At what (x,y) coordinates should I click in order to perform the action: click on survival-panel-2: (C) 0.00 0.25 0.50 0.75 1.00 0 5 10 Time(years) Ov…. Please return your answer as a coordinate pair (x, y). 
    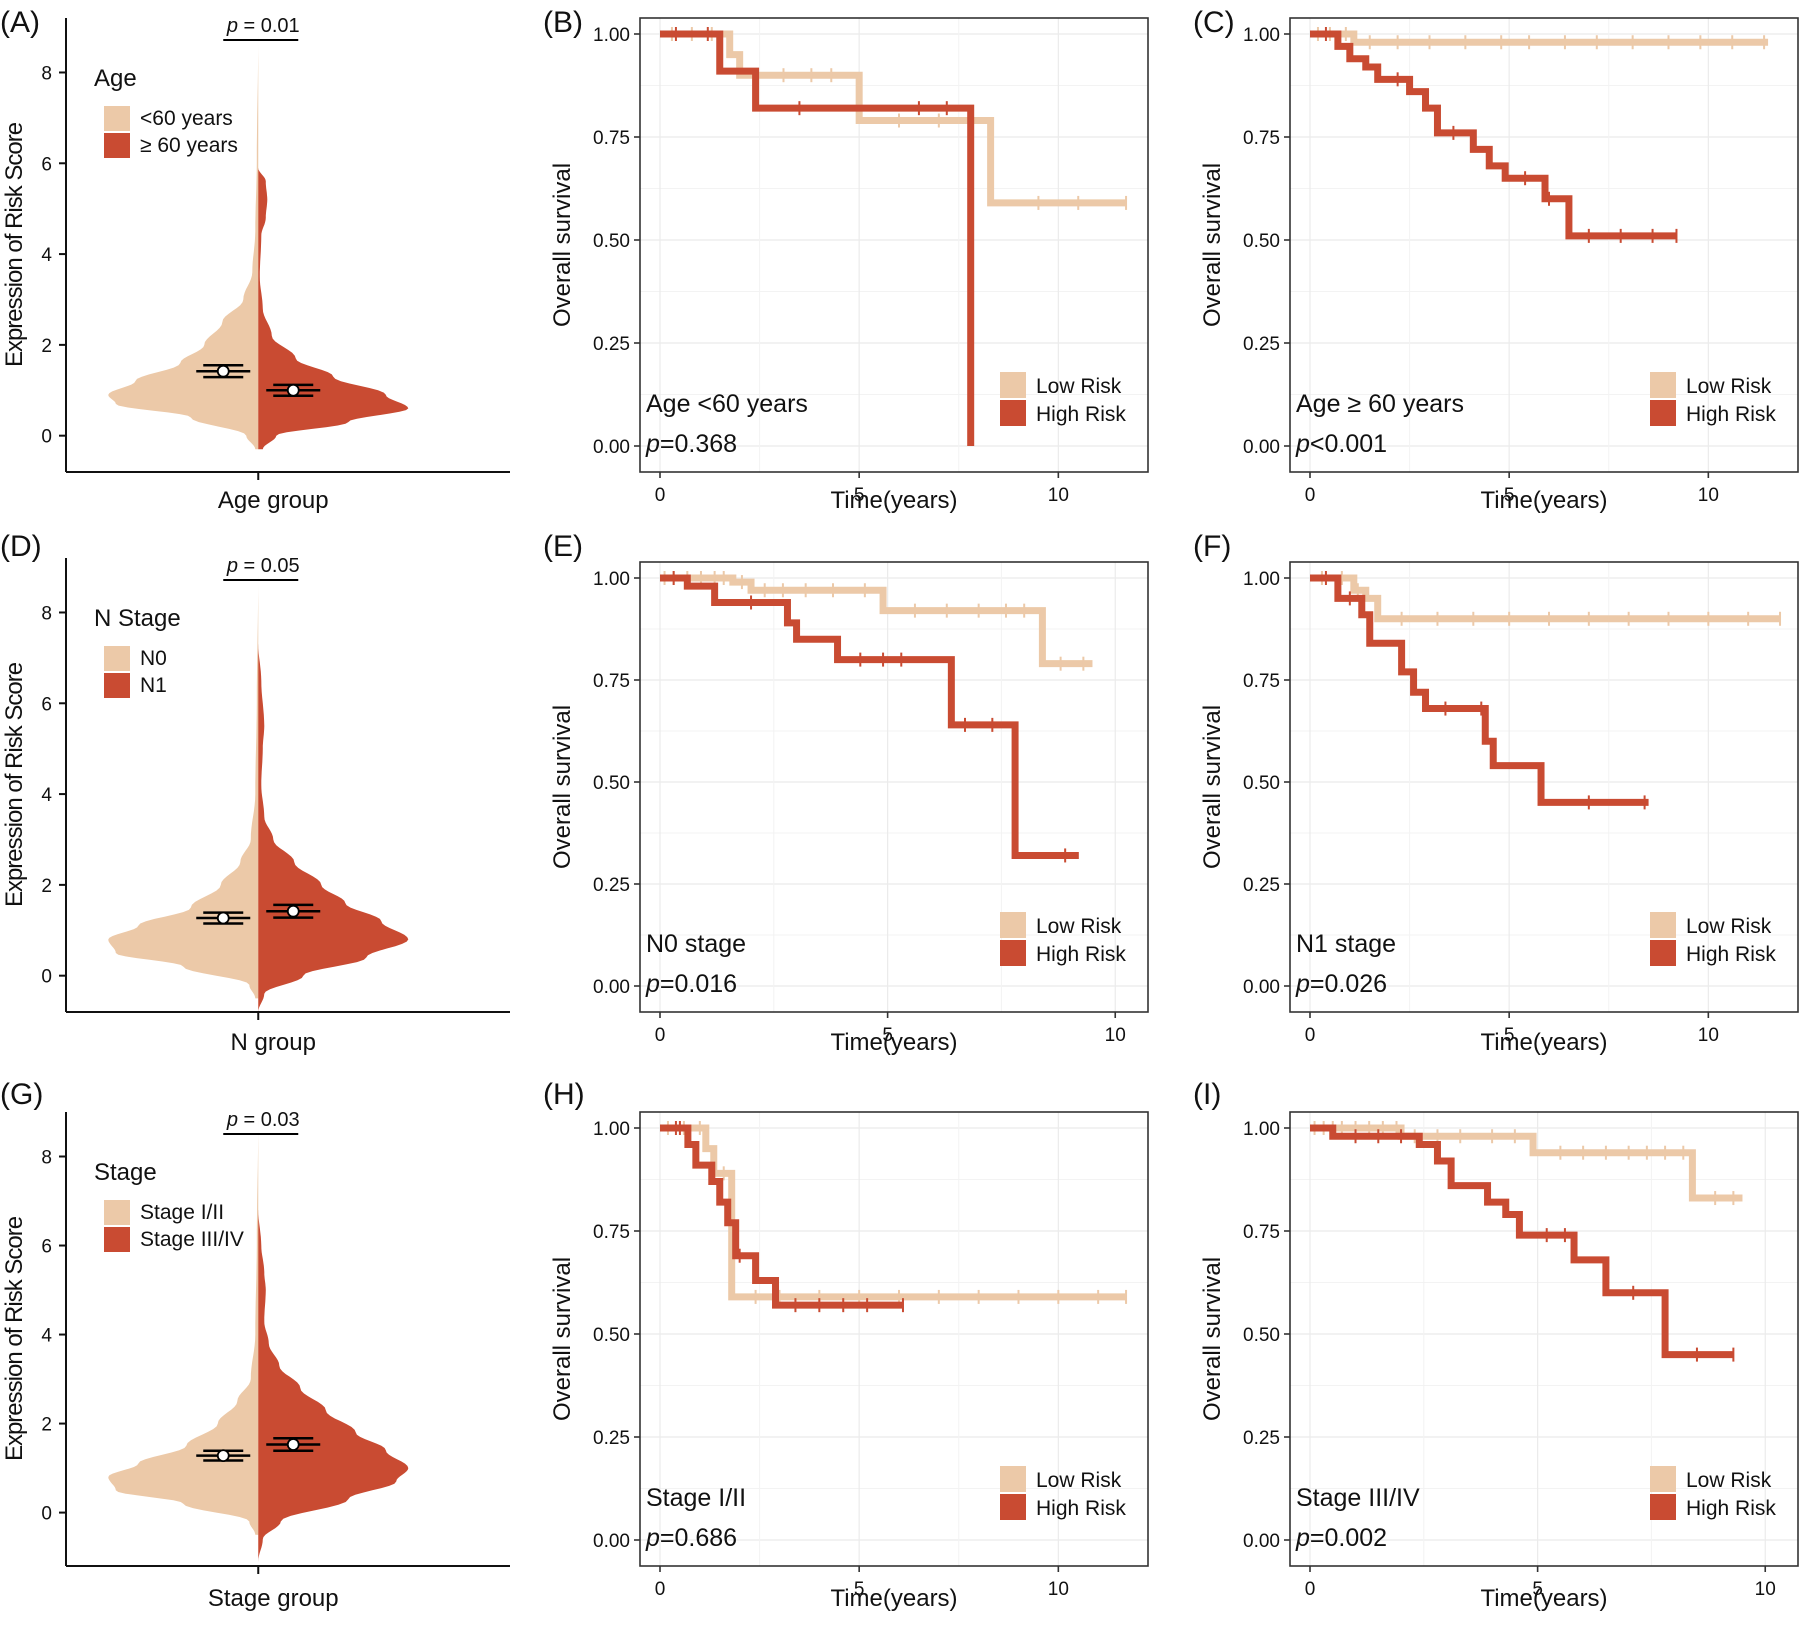
    Looking at the image, I should click on (1496, 260).